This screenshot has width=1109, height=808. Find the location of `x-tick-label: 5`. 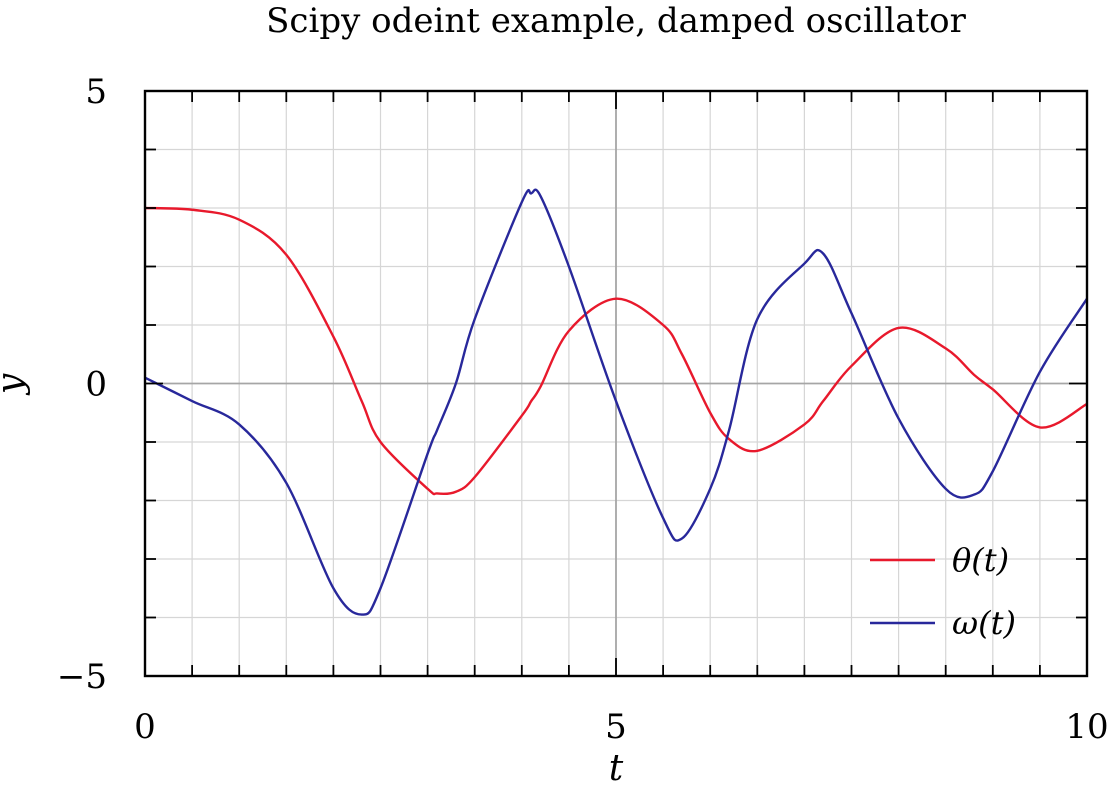

x-tick-label: 5 is located at coordinates (616, 727).